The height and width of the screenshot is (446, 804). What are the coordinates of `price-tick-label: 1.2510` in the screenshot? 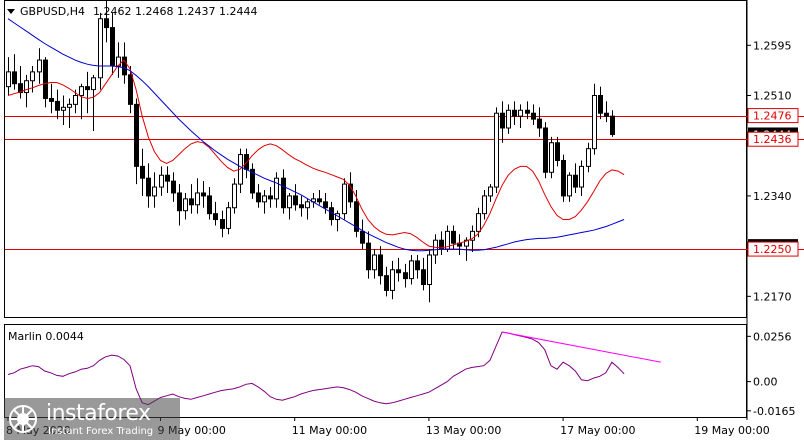 It's located at (772, 96).